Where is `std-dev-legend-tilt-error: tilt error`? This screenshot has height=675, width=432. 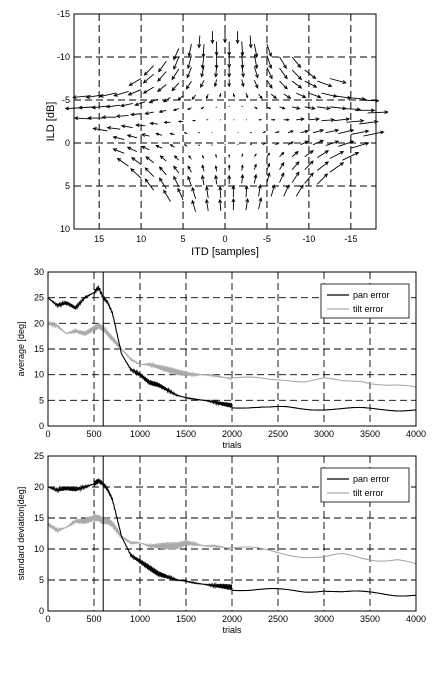 std-dev-legend-tilt-error: tilt error is located at coordinates (368, 493).